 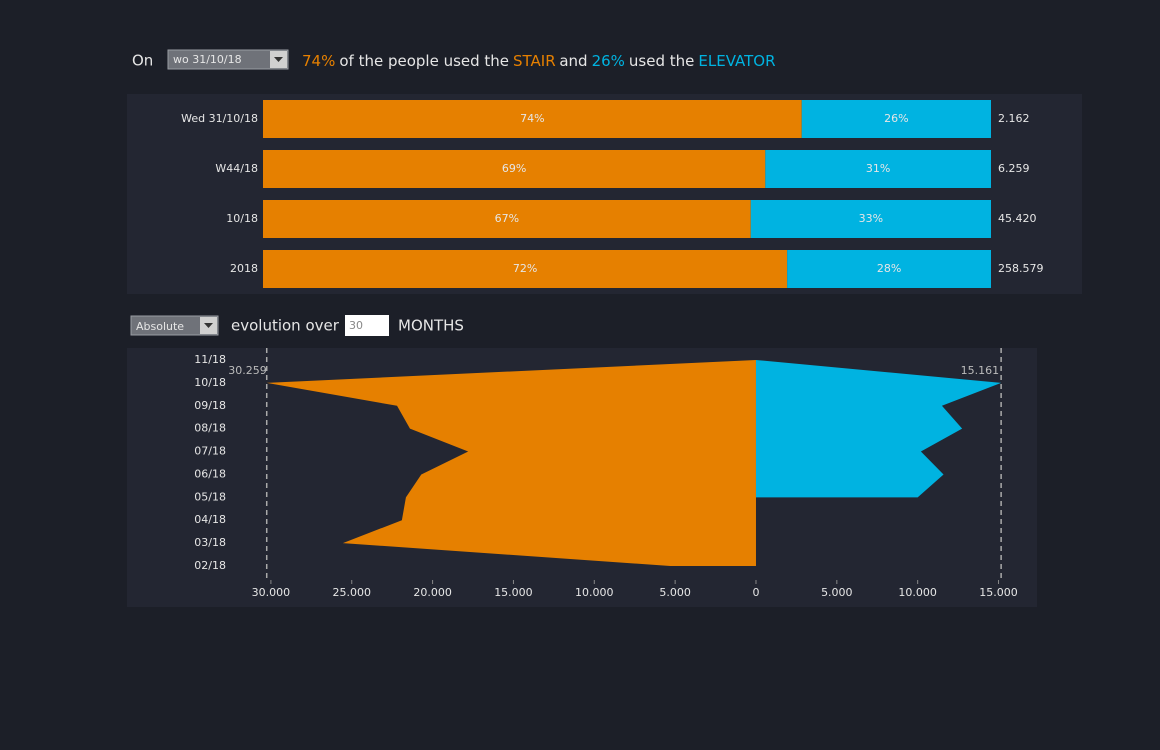 I want to click on value-label: 33%, so click(x=871, y=218).